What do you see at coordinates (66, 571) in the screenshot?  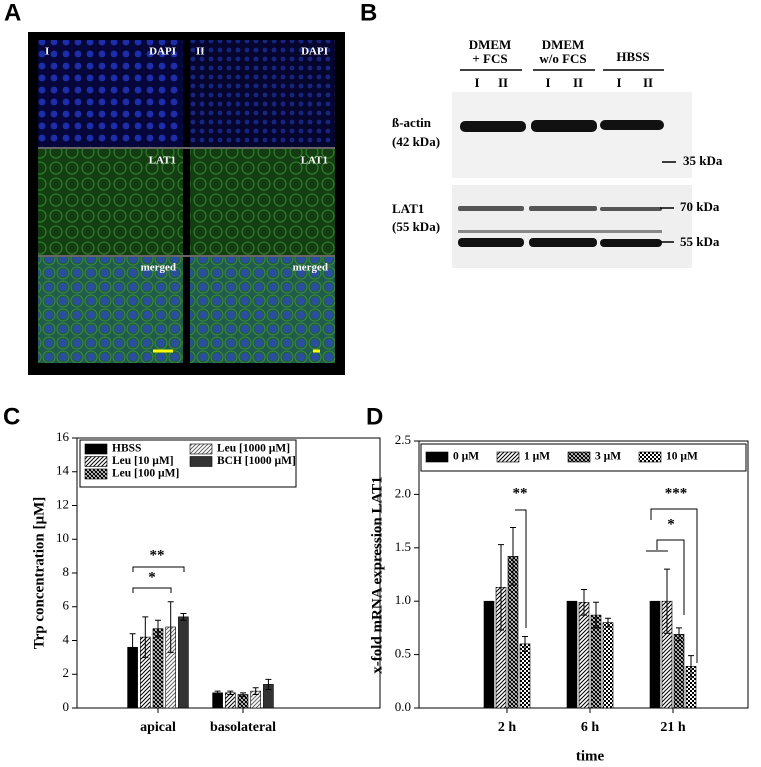 I see `y-tick-label: 8` at bounding box center [66, 571].